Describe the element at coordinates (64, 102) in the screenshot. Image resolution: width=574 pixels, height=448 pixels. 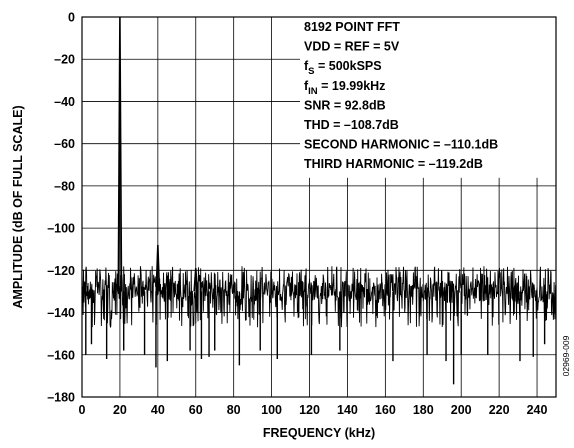
I see `y-tick-label-2: –40` at that location.